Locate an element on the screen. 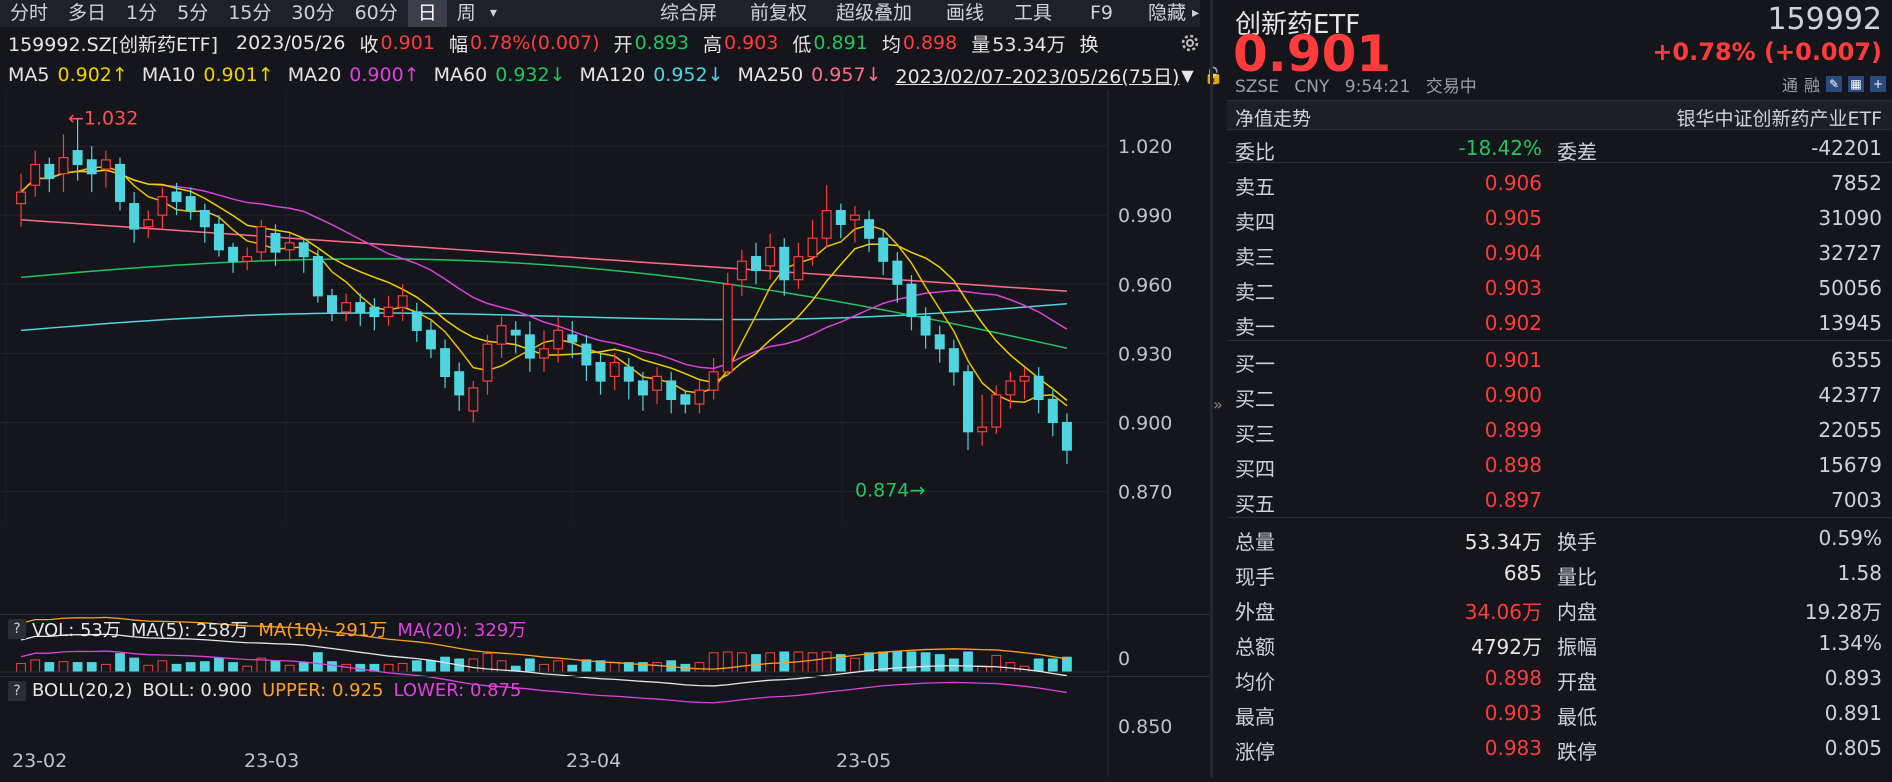 This screenshot has height=782, width=1892. gear-icon is located at coordinates (1190, 43).